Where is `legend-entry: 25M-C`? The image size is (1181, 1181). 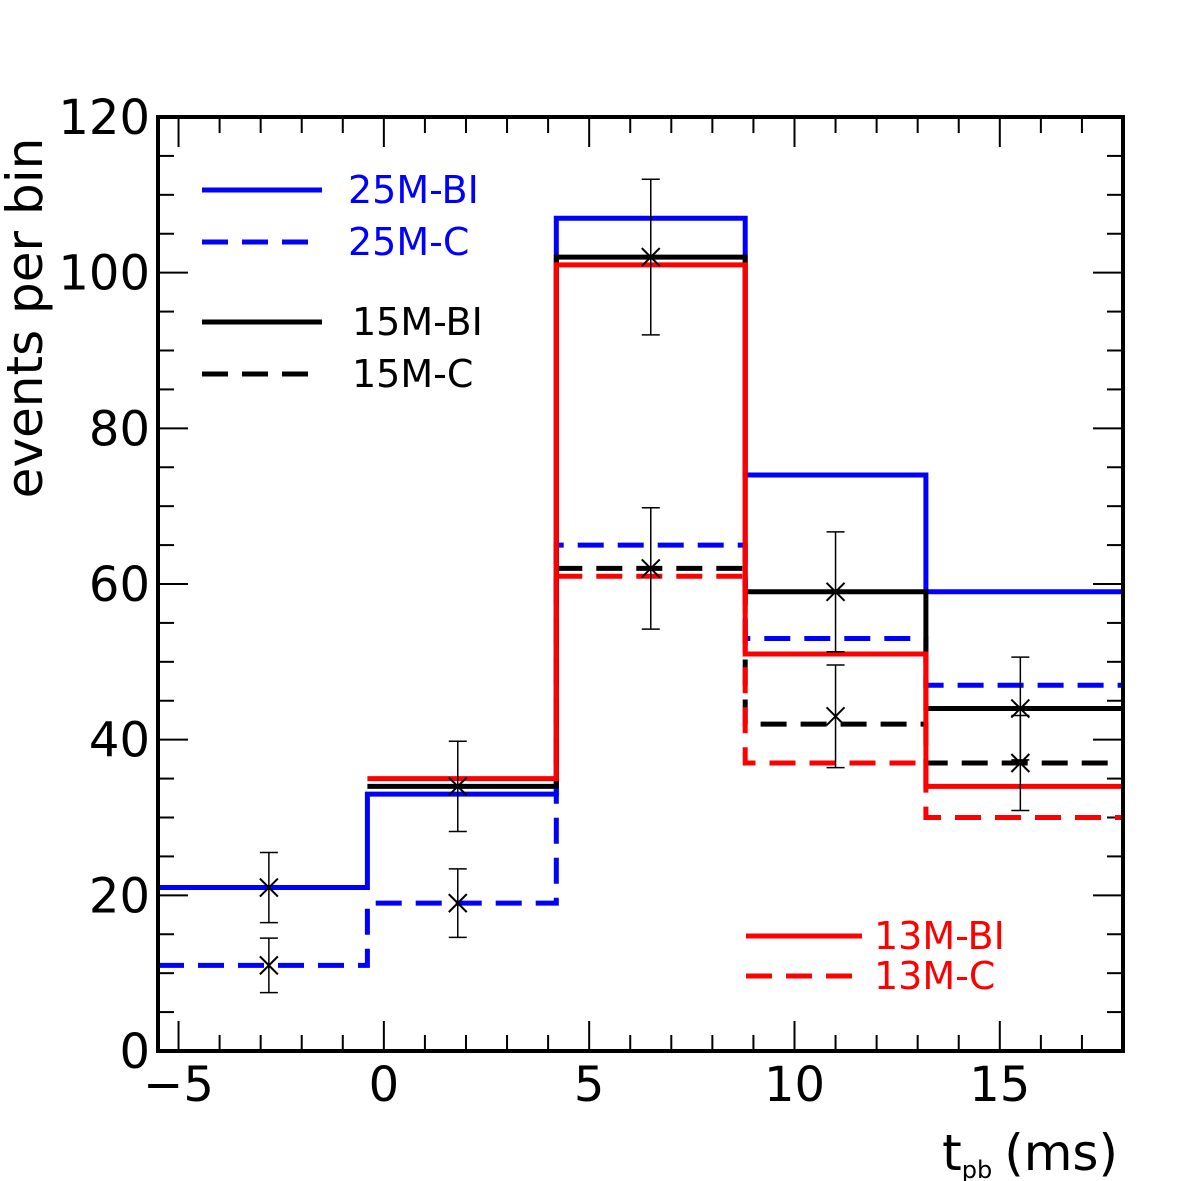 legend-entry: 25M-C is located at coordinates (335, 242).